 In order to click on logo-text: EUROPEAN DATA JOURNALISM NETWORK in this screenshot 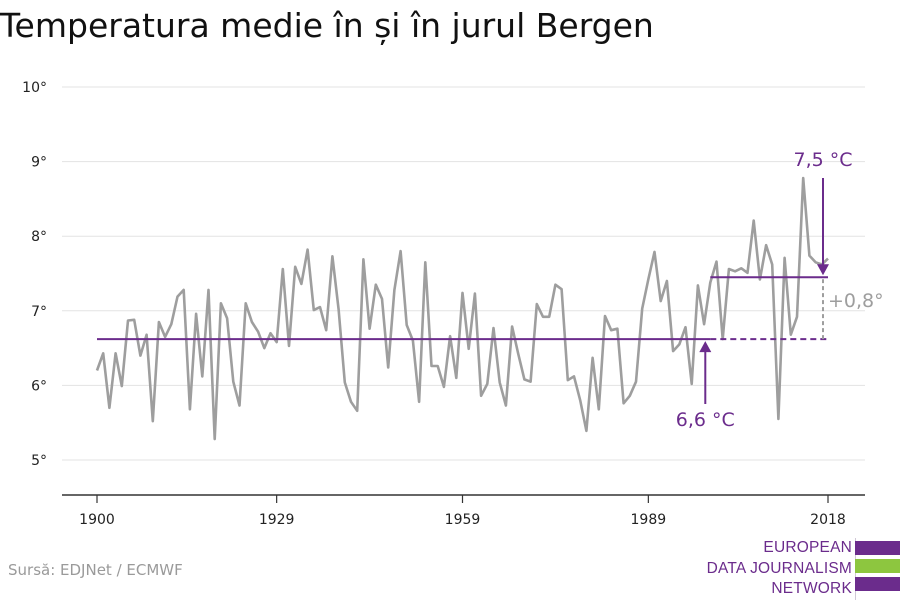, I will do `click(779, 569)`.